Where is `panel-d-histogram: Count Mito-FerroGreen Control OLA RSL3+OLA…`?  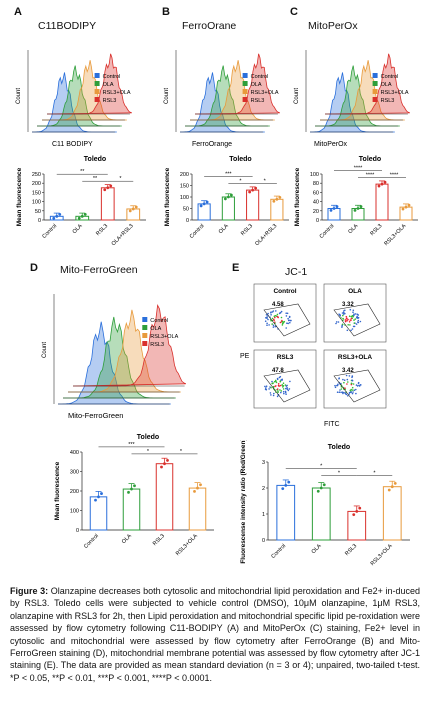 panel-d-histogram: Count Mito-FerroGreen Control OLA RSL3+OLA… is located at coordinates (114, 357).